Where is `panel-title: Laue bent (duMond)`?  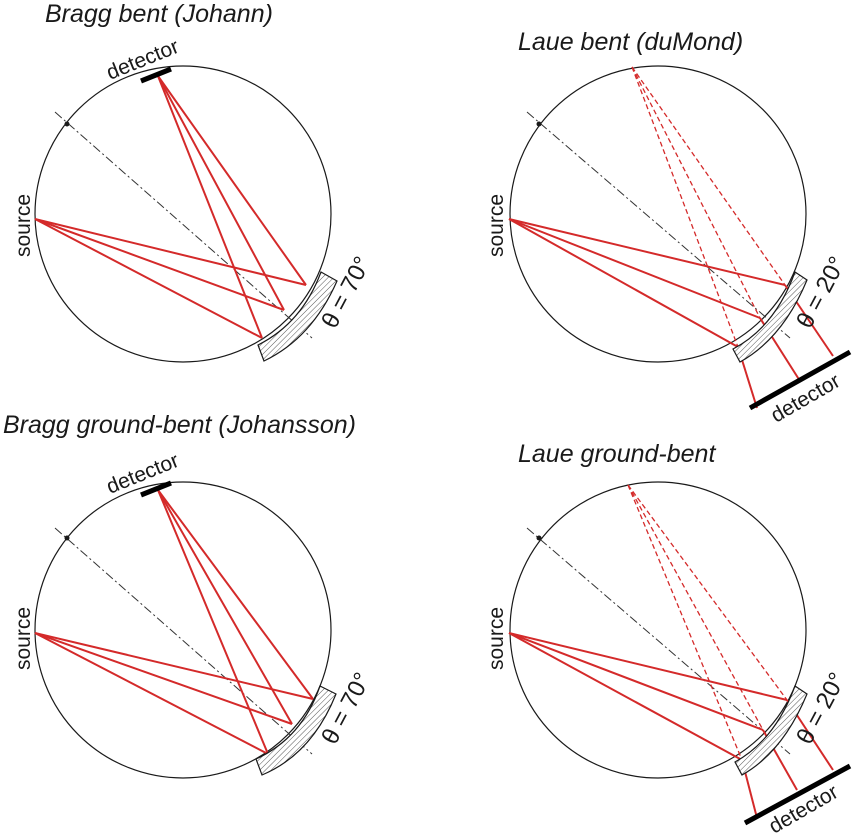 panel-title: Laue bent (duMond) is located at coordinates (630, 42).